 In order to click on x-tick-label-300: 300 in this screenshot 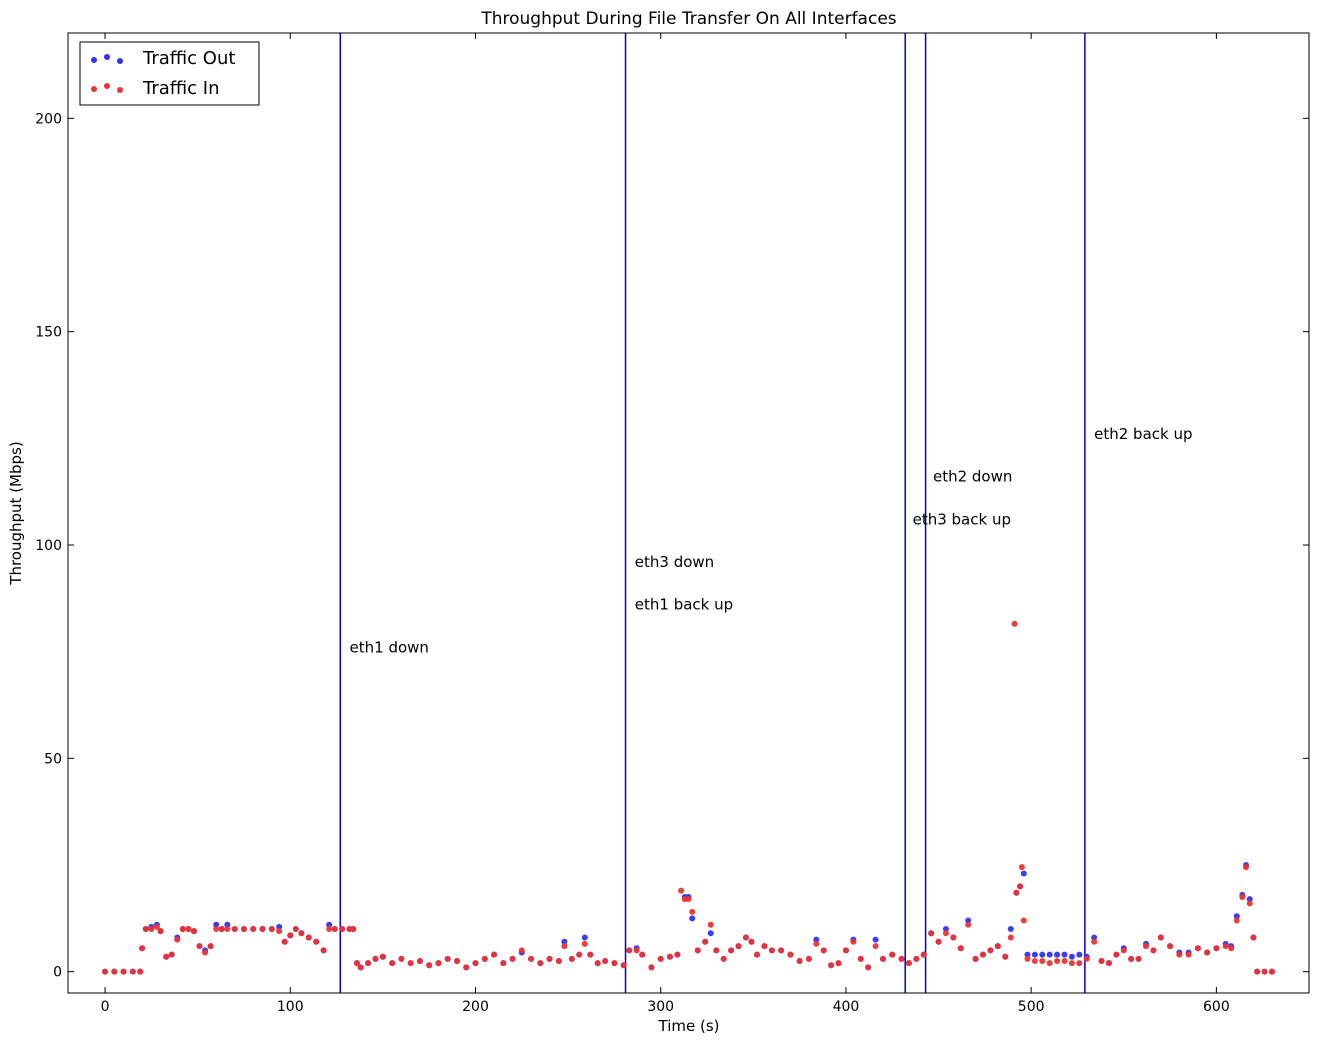, I will do `click(660, 1007)`.